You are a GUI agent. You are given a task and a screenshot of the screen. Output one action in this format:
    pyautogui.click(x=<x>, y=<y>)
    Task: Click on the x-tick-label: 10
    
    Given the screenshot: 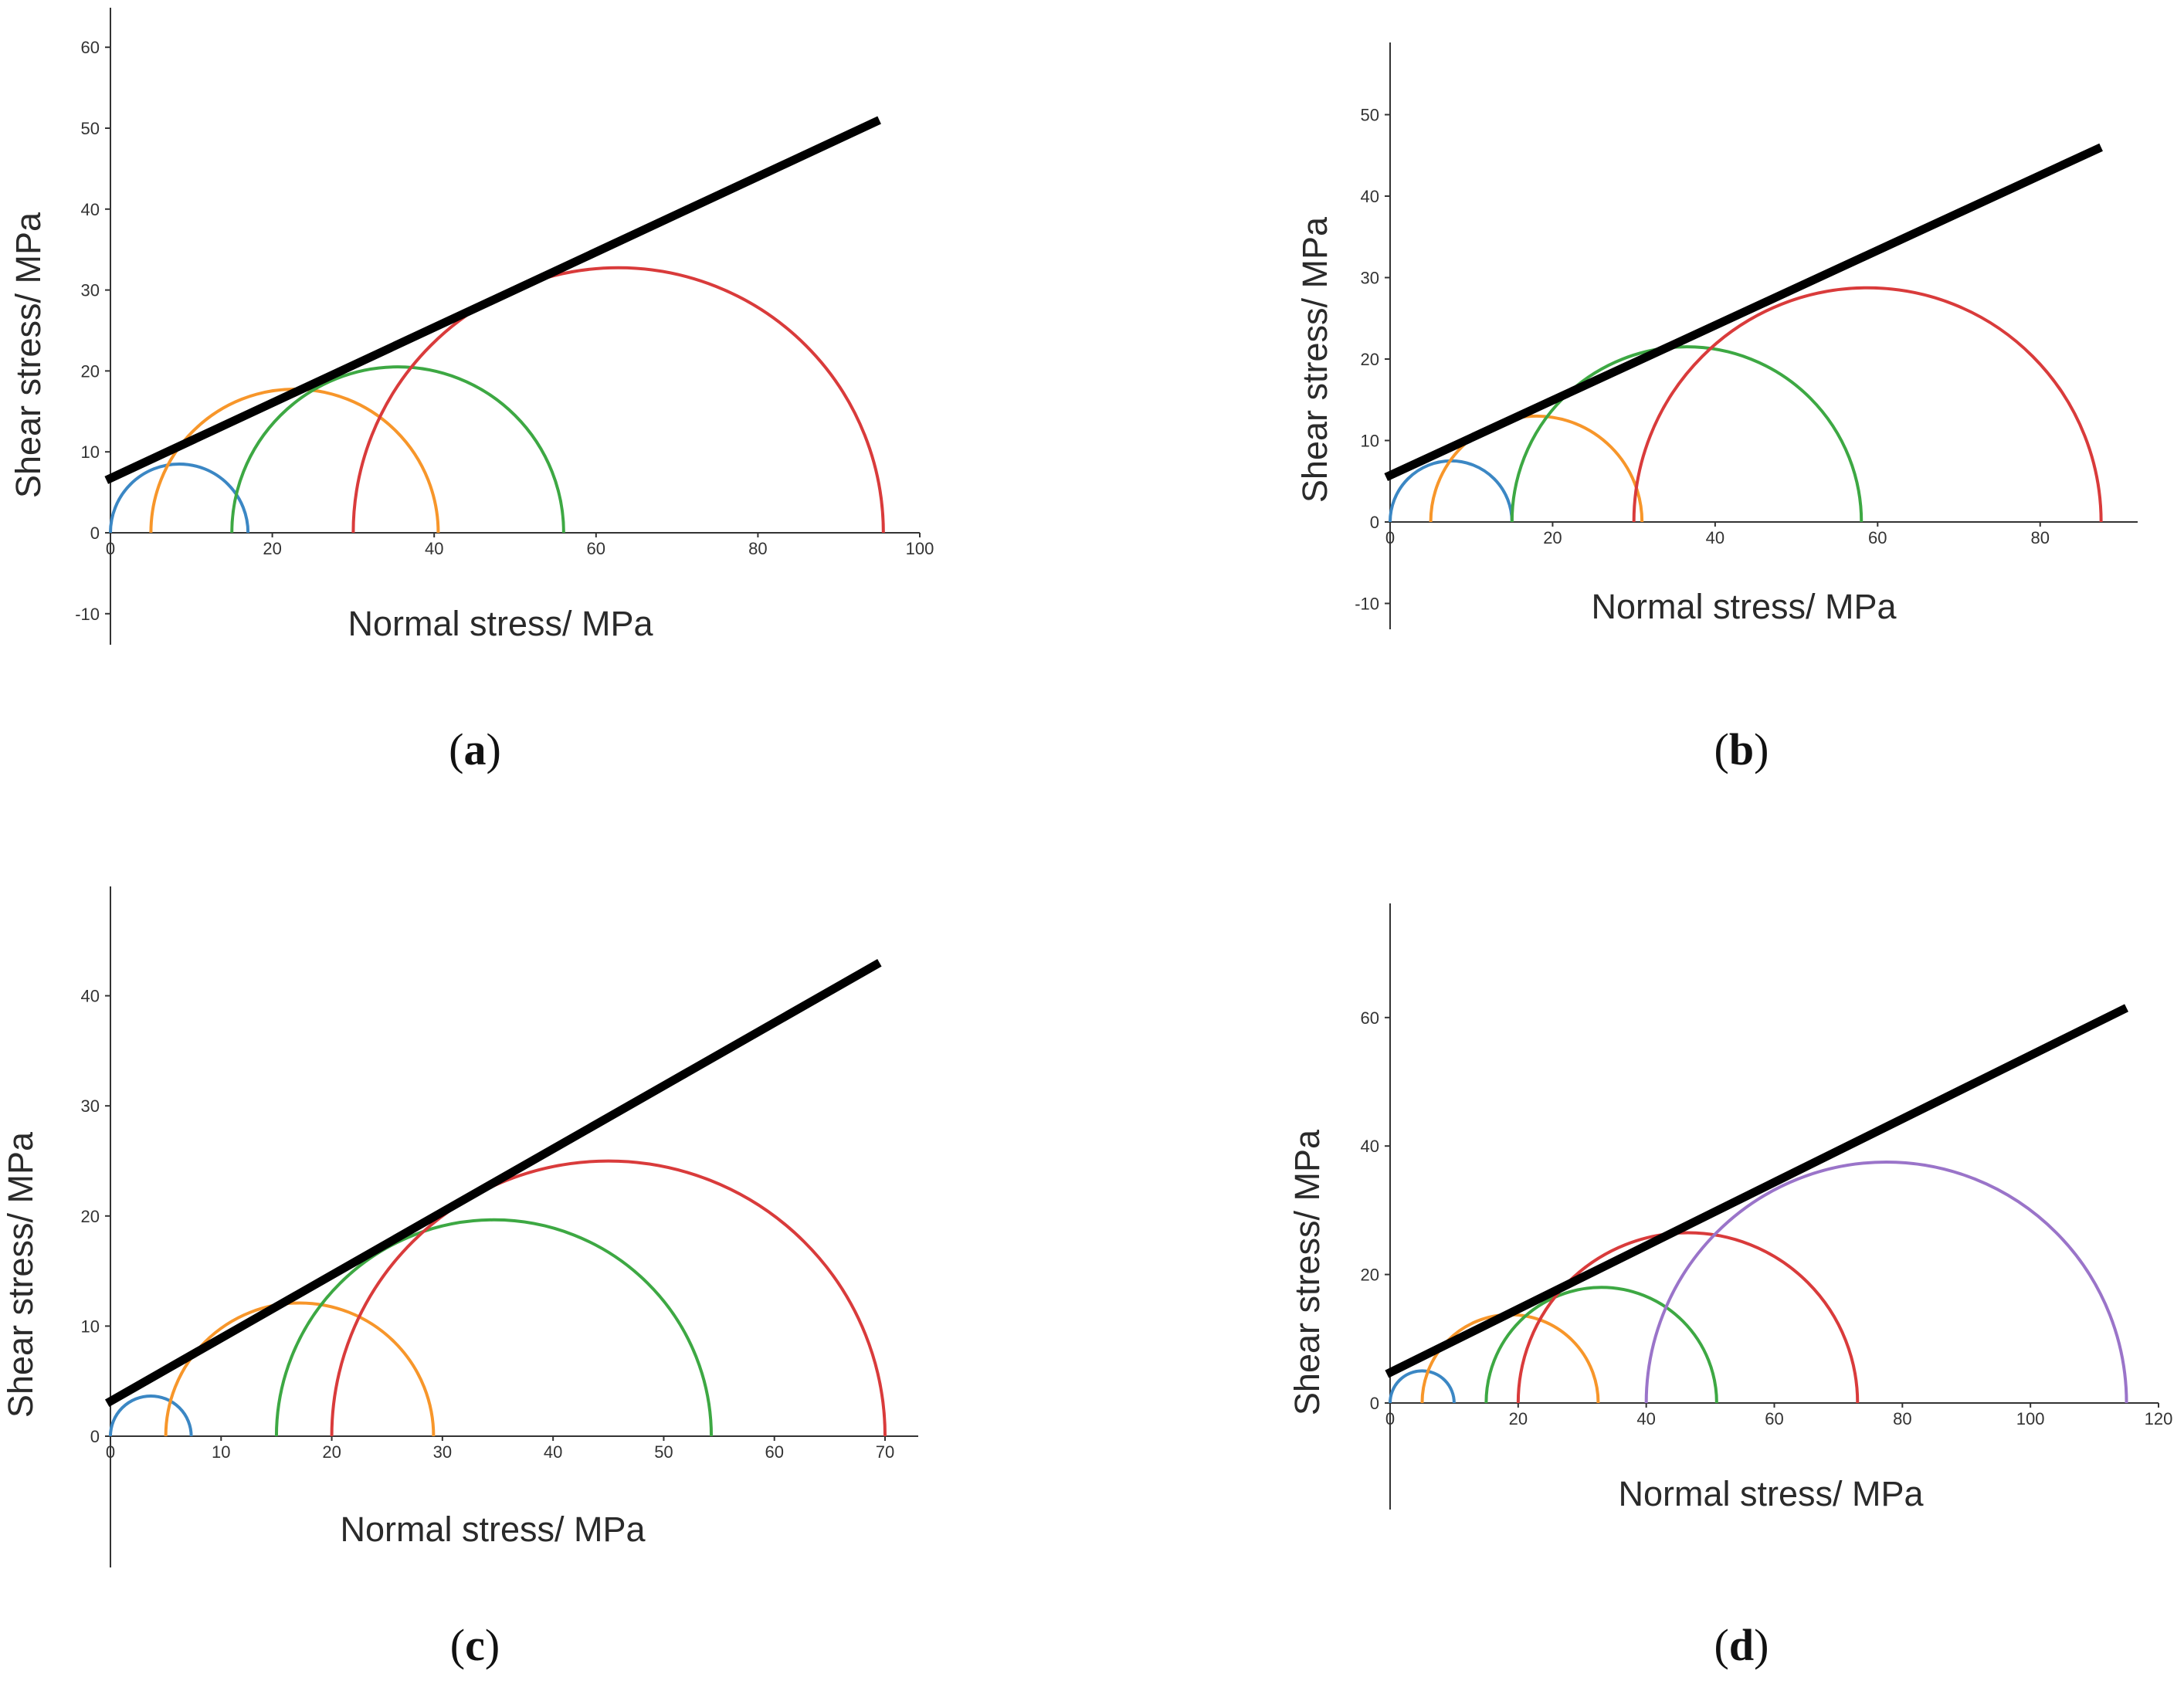 What is the action you would take?
    pyautogui.click(x=221, y=1452)
    